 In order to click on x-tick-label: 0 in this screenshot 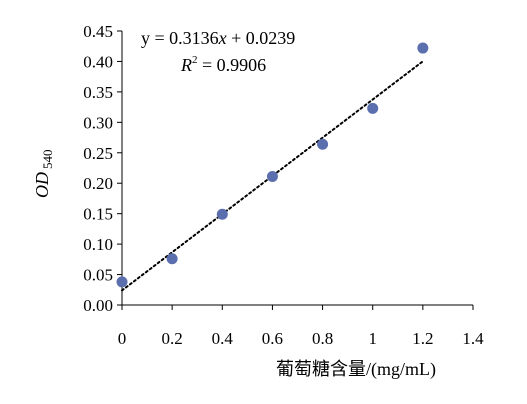, I will do `click(122, 338)`.